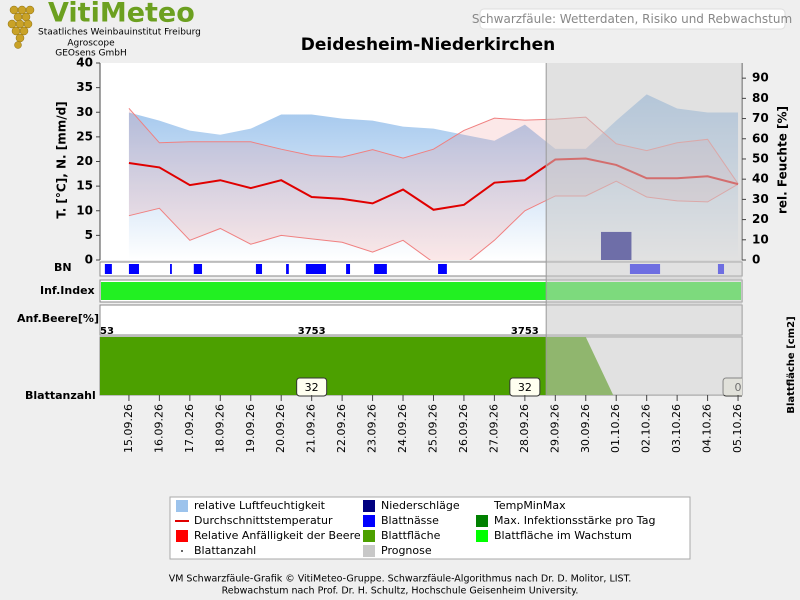  I want to click on chart-title: Deidesheim-Niederkirchen, so click(428, 45).